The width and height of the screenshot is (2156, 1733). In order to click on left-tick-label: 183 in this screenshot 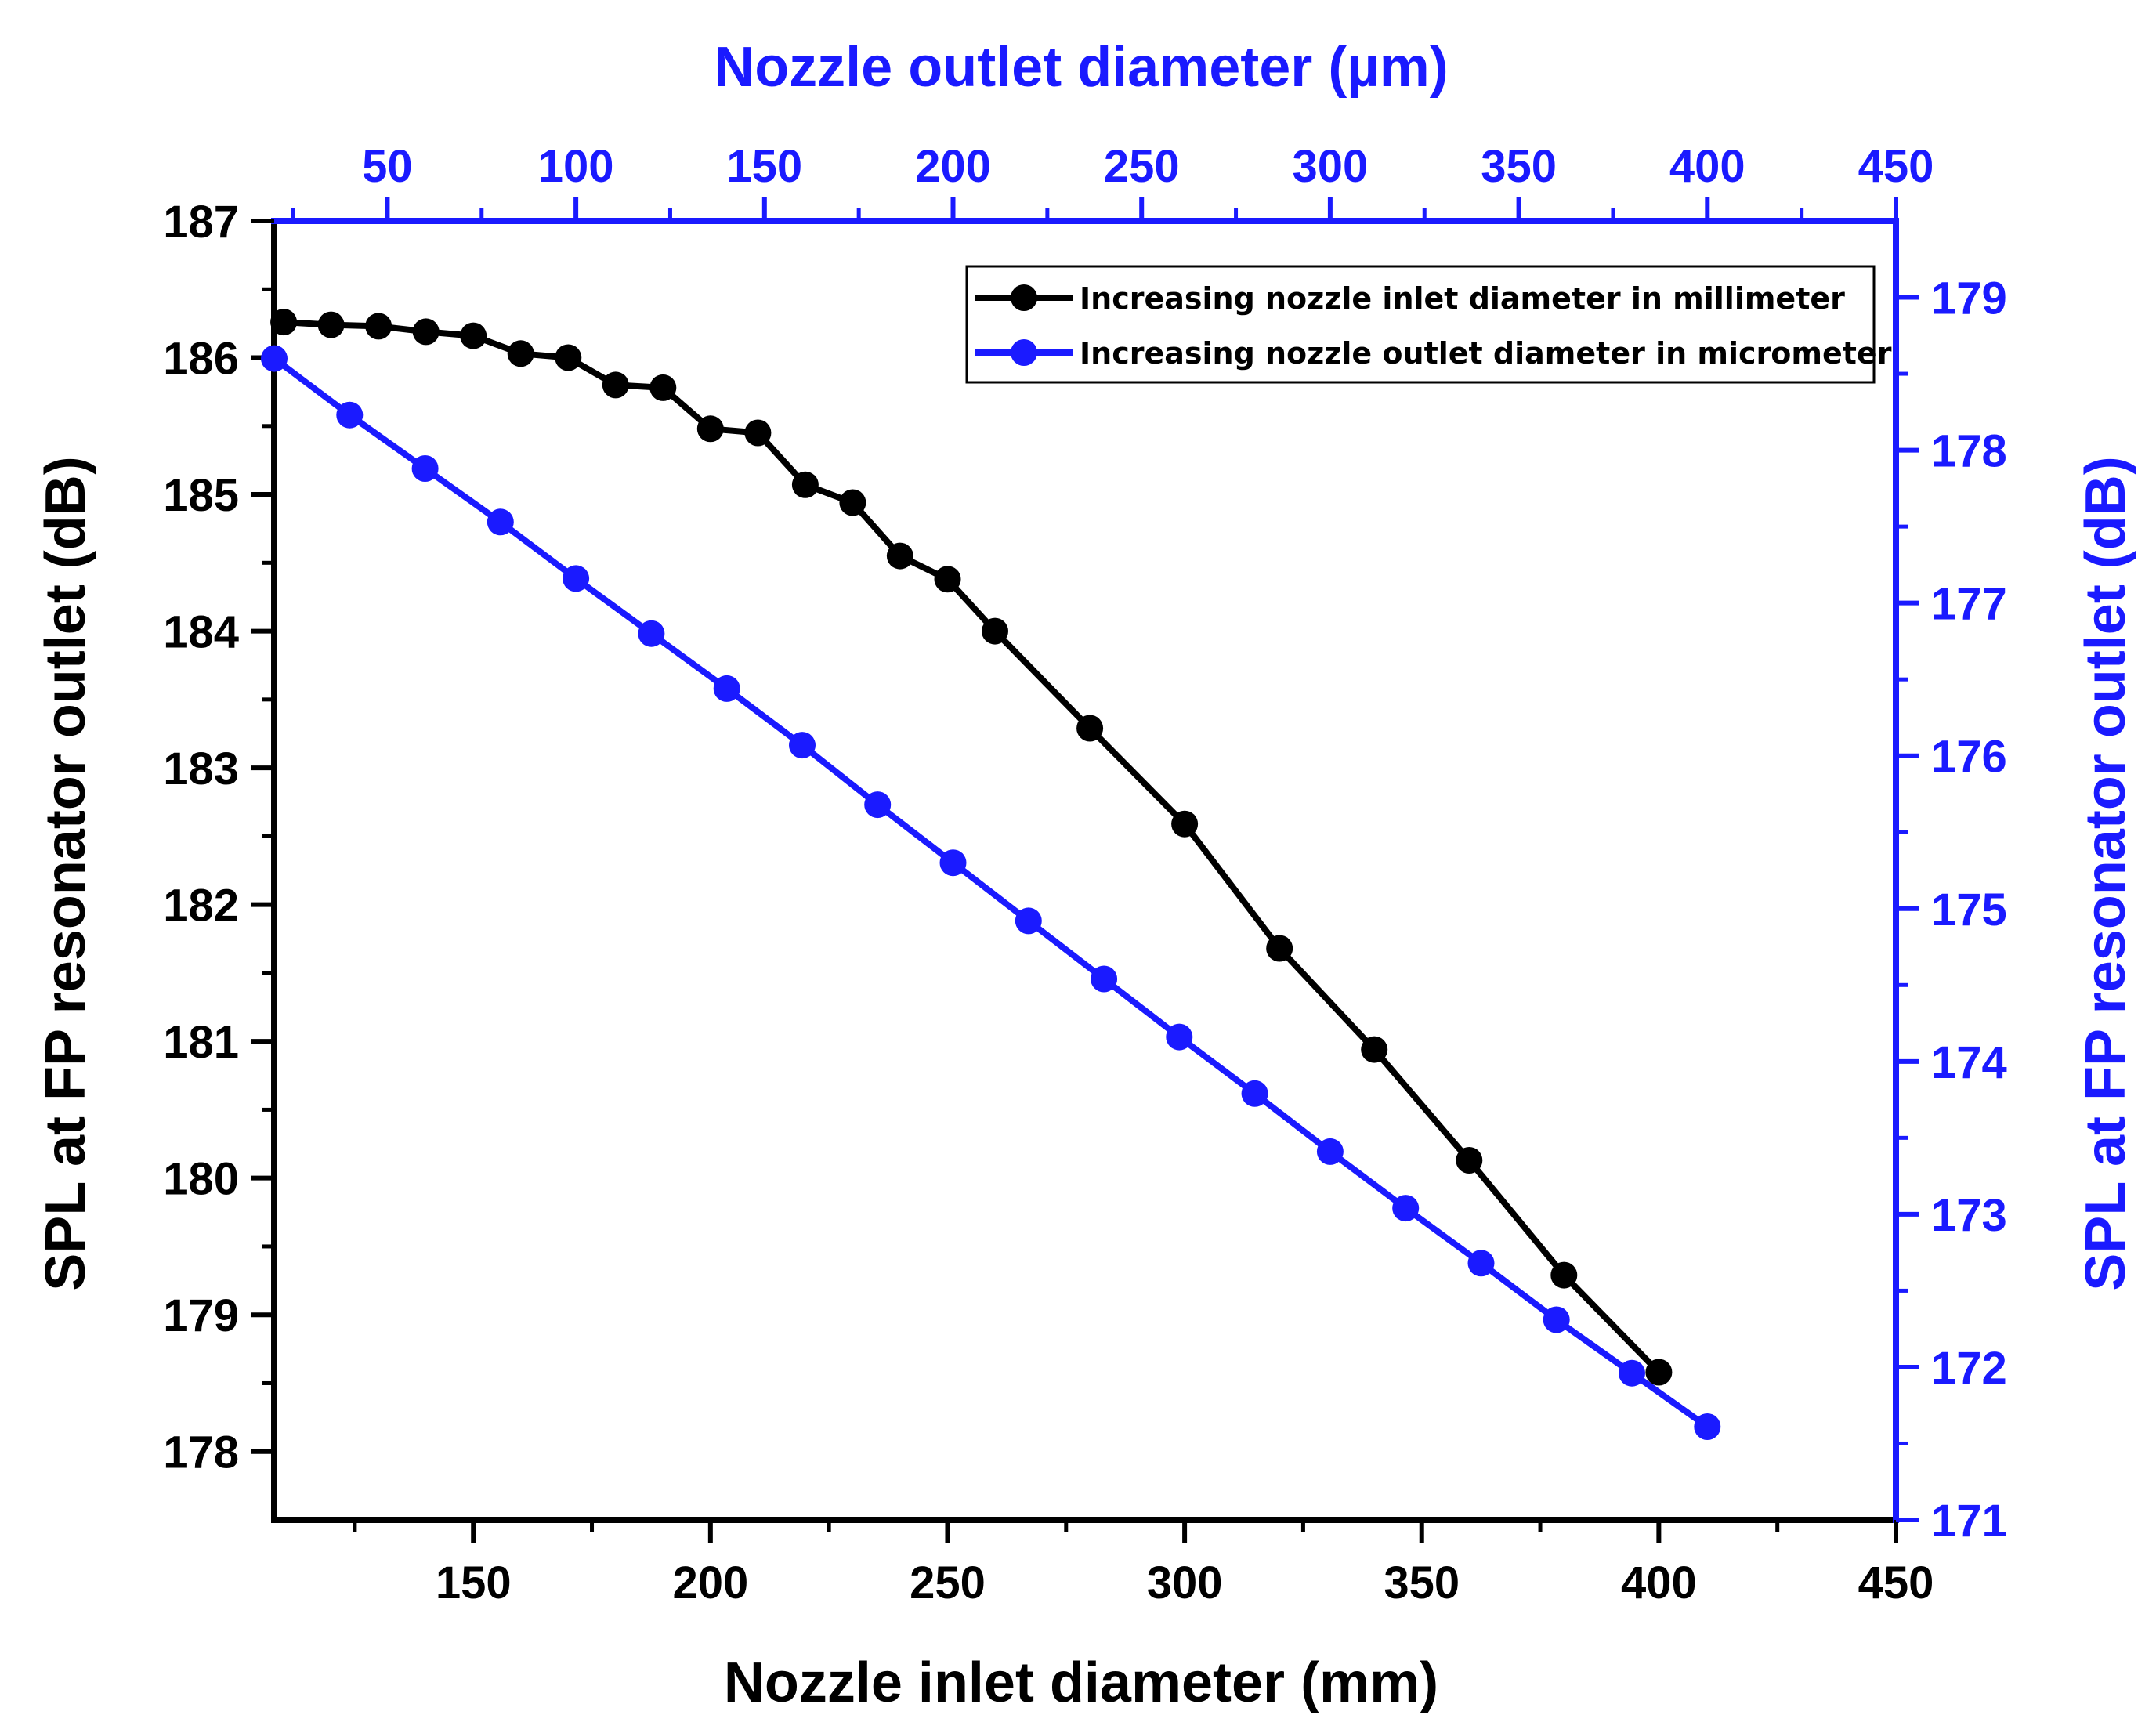, I will do `click(201, 768)`.